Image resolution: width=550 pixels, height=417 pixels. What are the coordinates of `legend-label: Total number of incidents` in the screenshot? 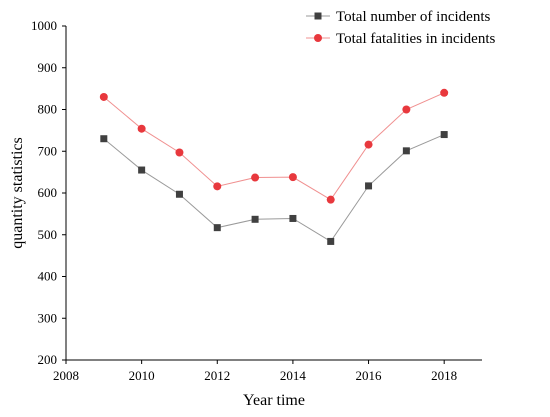 It's located at (413, 17).